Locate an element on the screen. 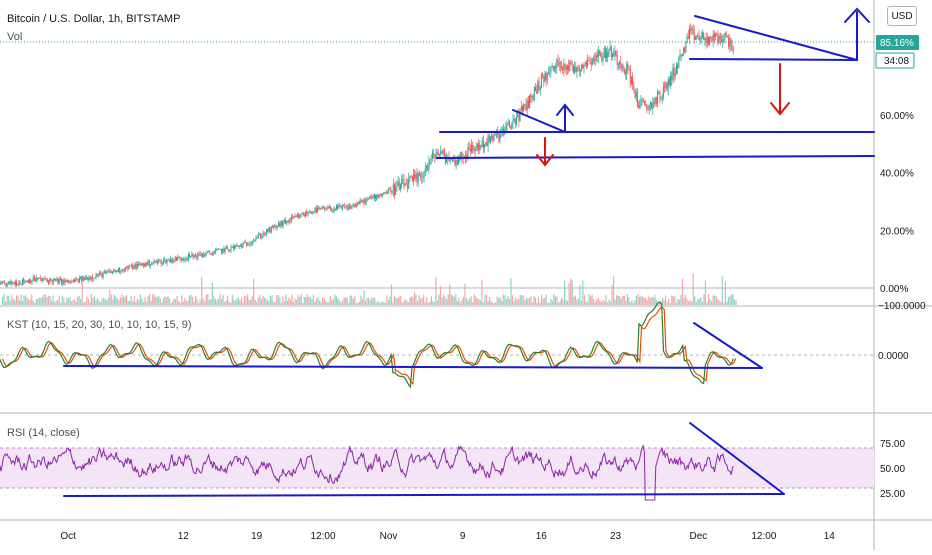 This screenshot has width=932, height=555. rsi-pane is located at coordinates (437, 472).